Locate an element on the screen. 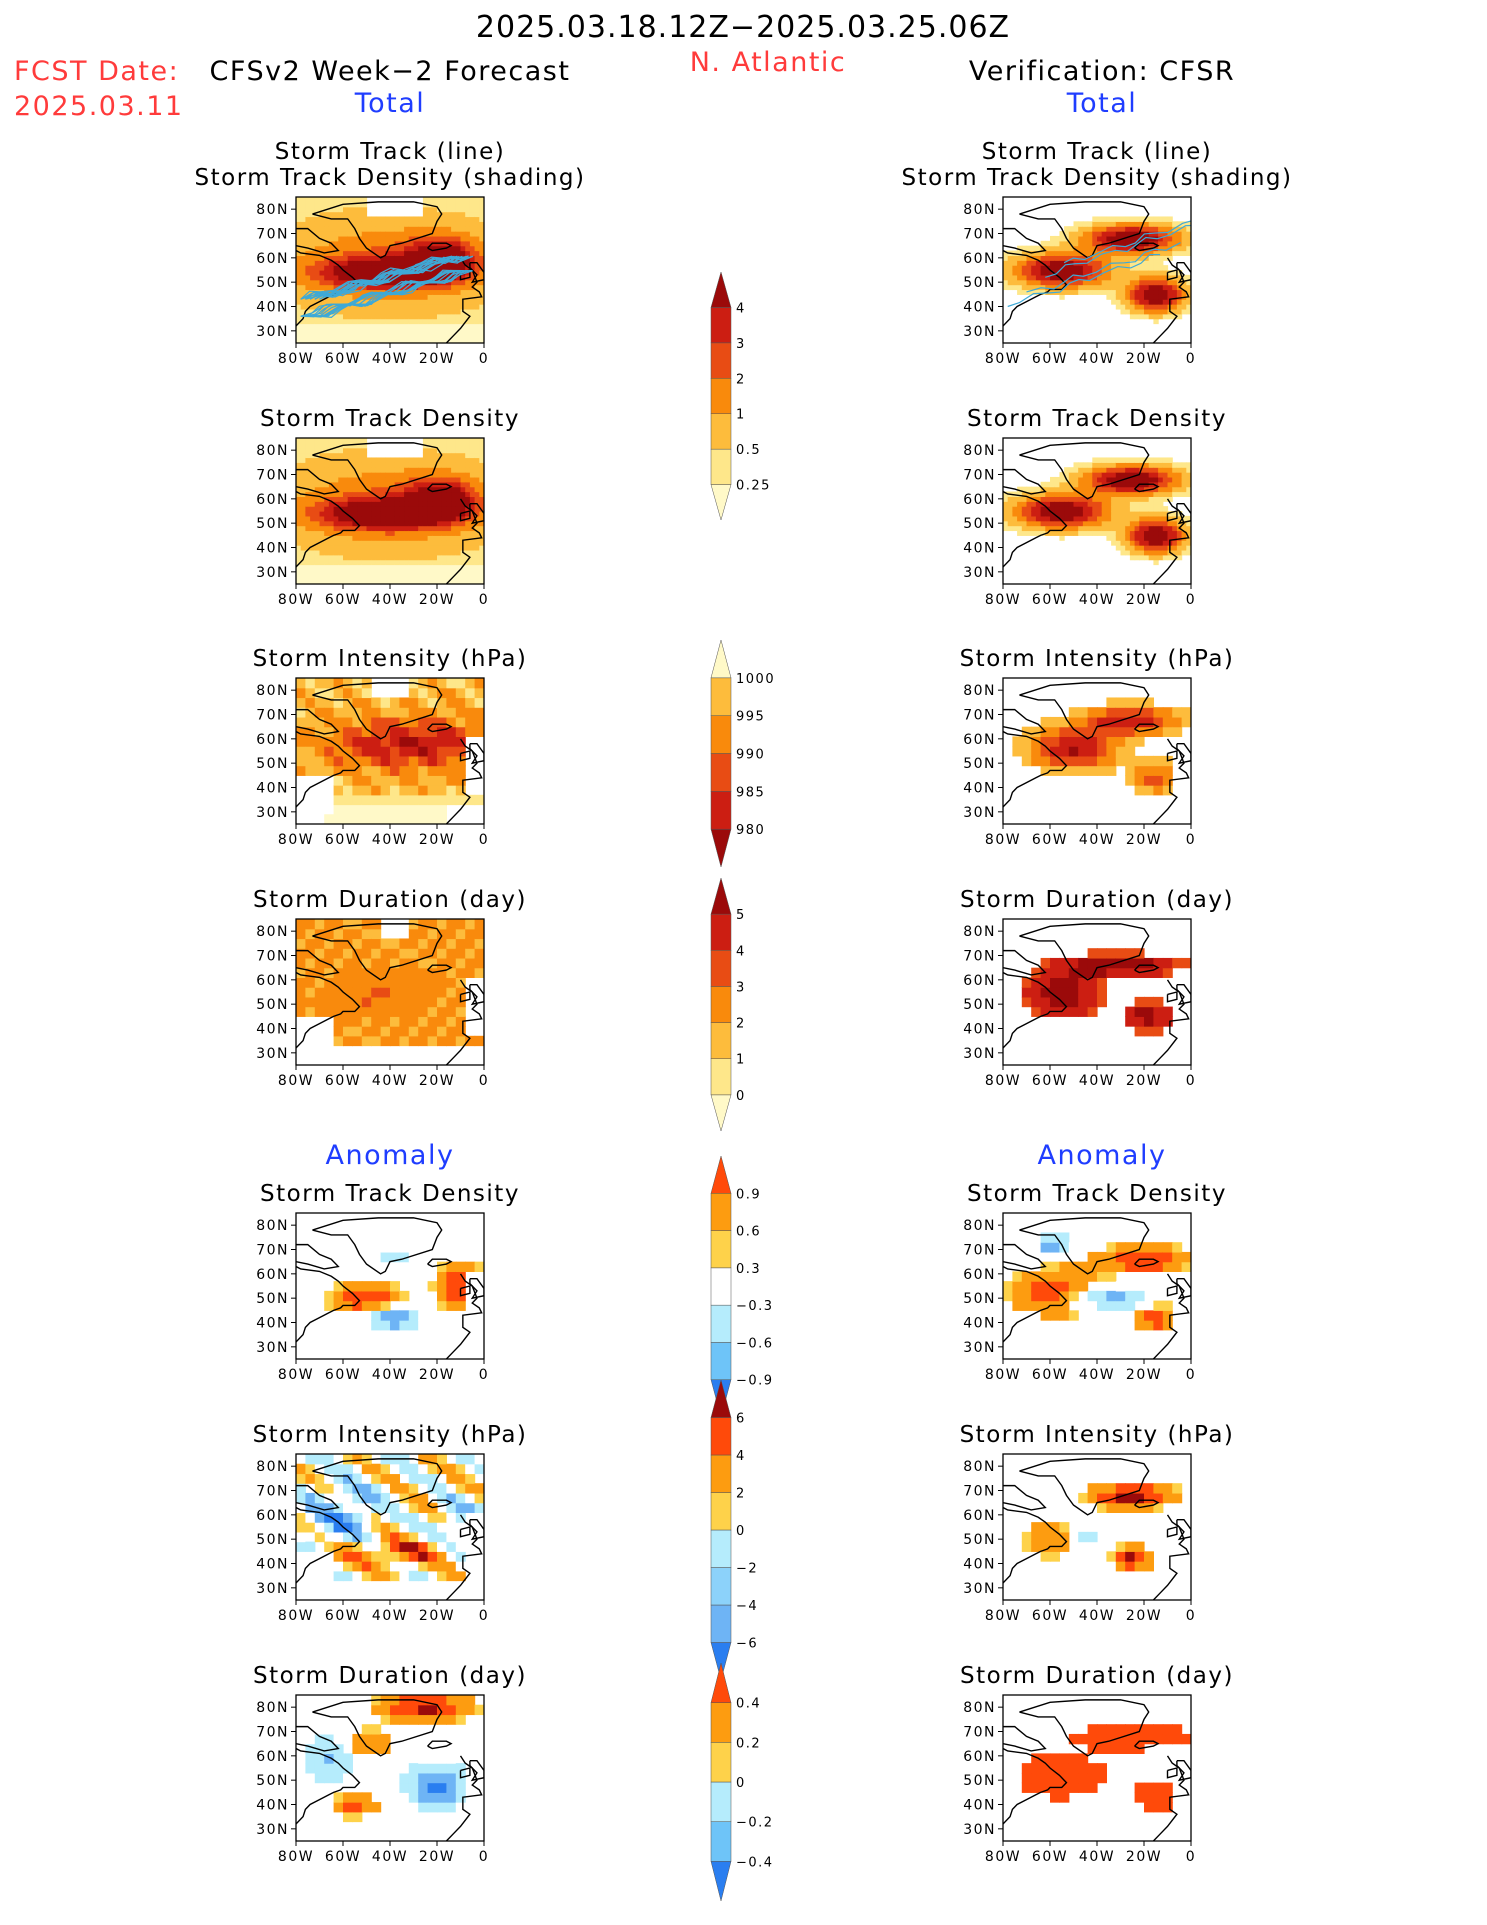  y-tick-label: 50N is located at coordinates (272, 524).